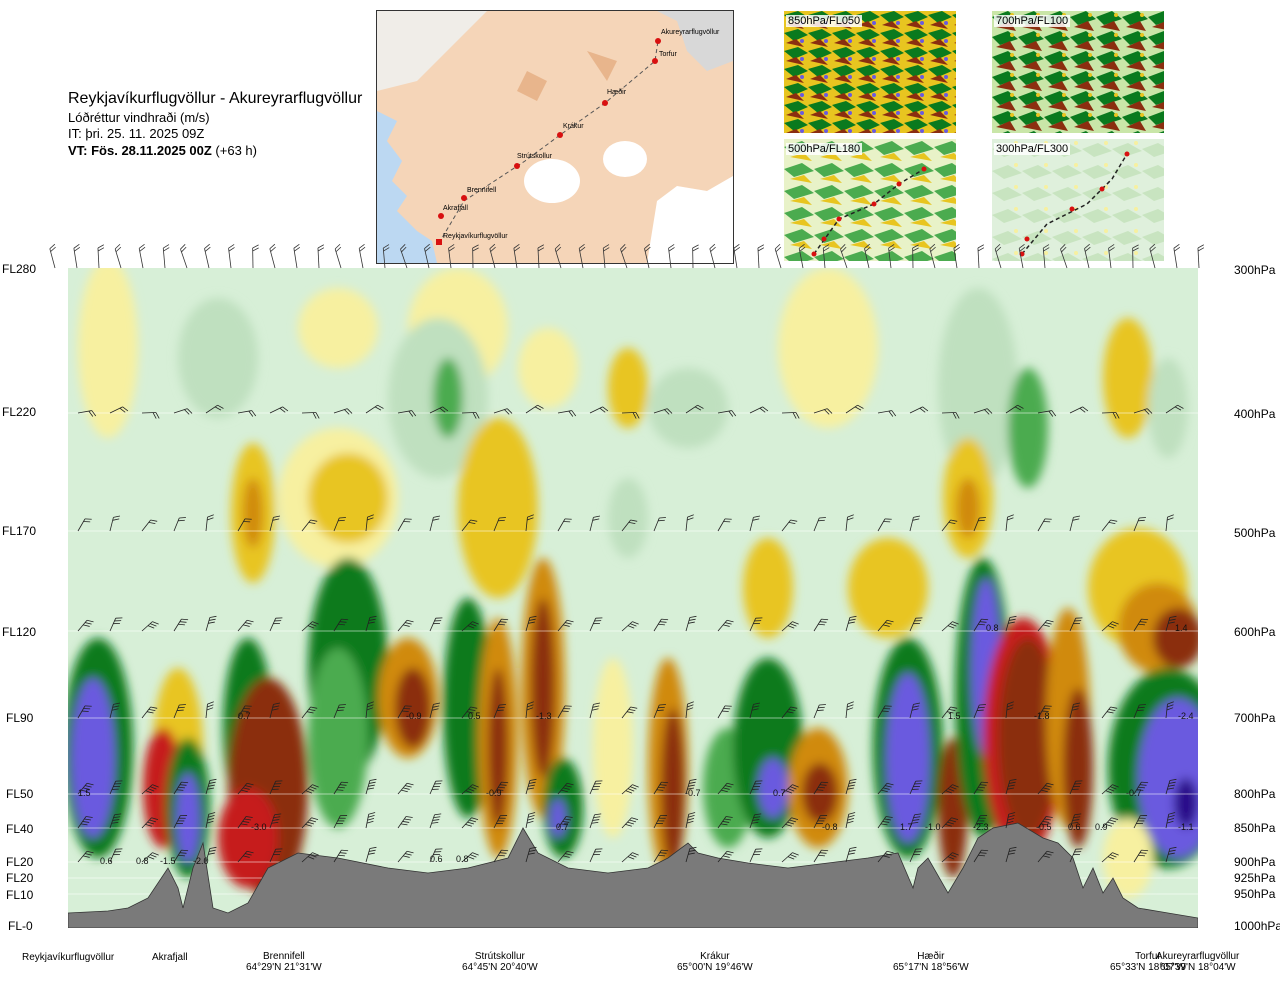 The width and height of the screenshot is (1280, 981). I want to click on value-label: -0.7, so click(693, 793).